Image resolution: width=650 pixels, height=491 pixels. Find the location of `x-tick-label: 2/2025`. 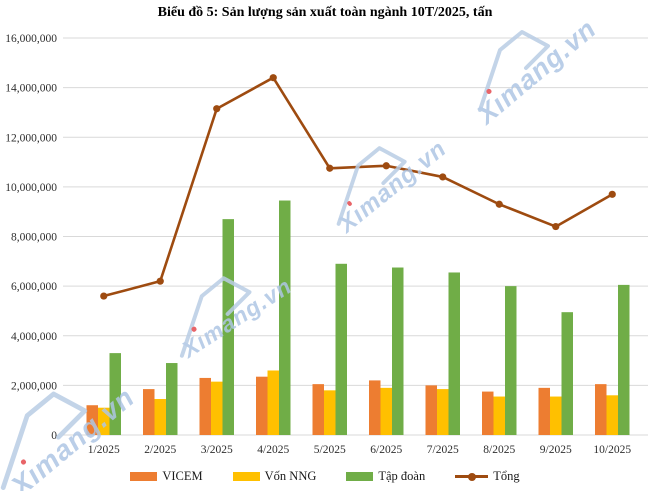

x-tick-label: 2/2025 is located at coordinates (160, 450).